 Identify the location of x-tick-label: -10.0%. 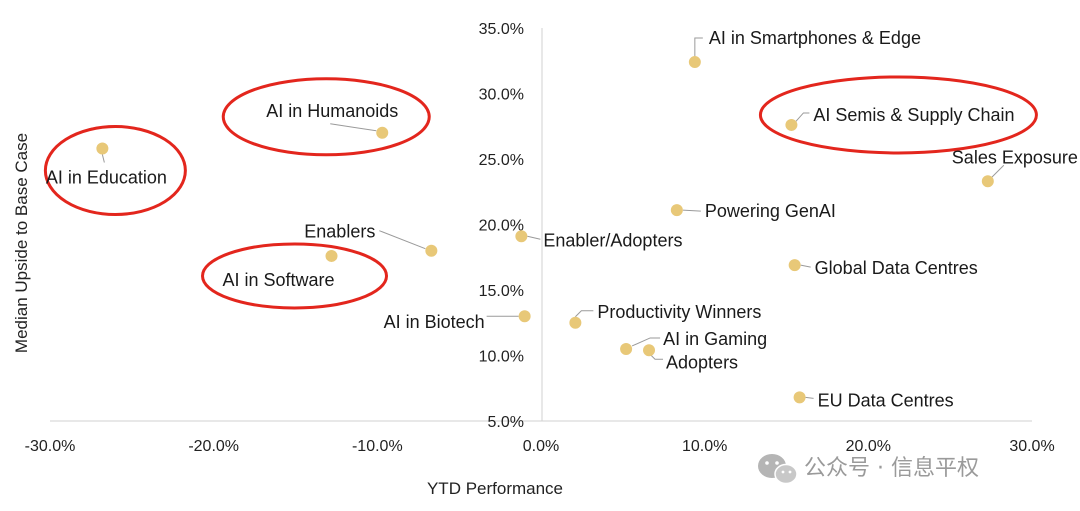
(377, 446).